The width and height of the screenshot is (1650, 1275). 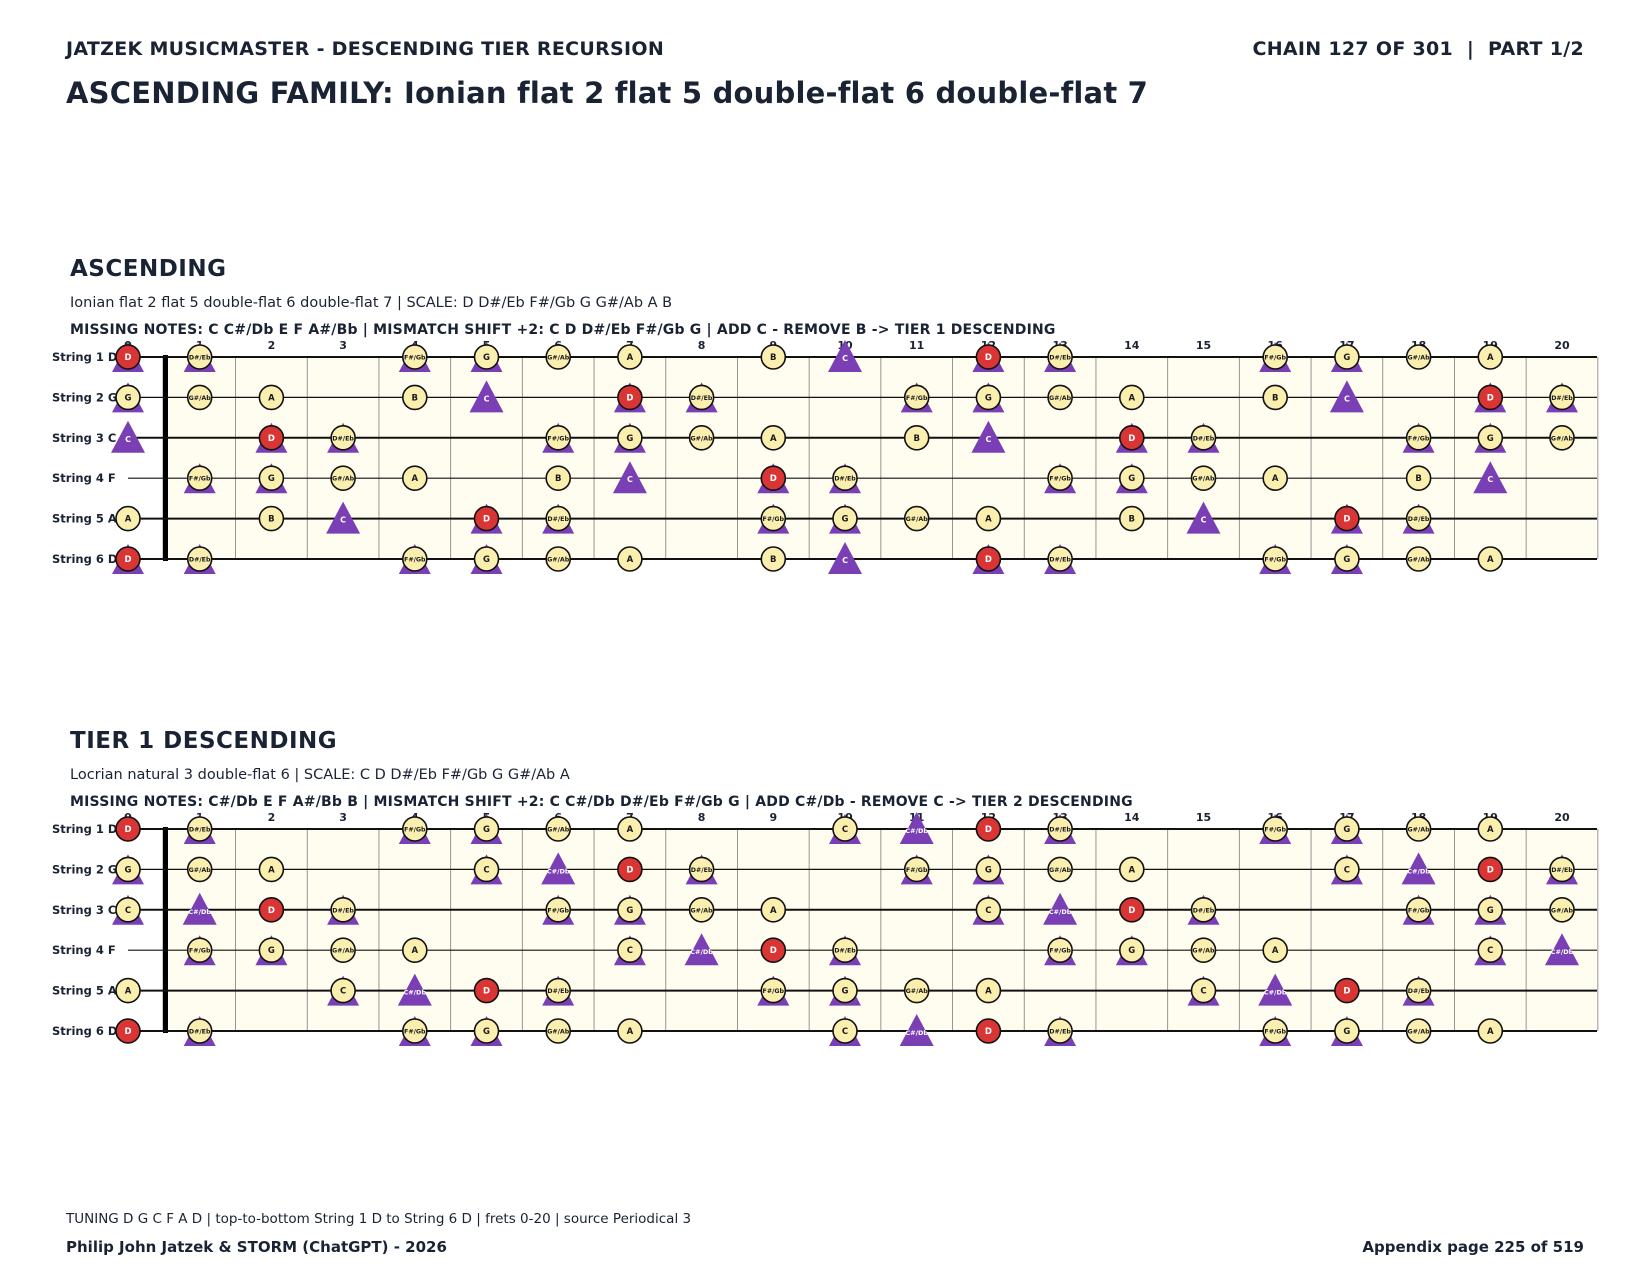 I want to click on string-label: String 2 G, so click(x=84, y=397).